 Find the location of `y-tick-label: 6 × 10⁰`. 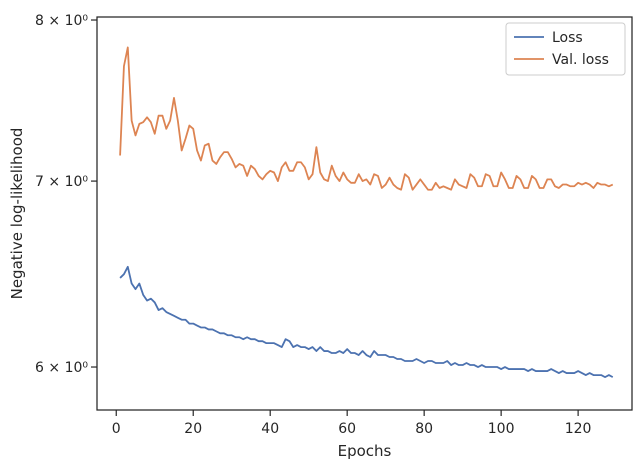

y-tick-label: 6 × 10⁰ is located at coordinates (61, 368).